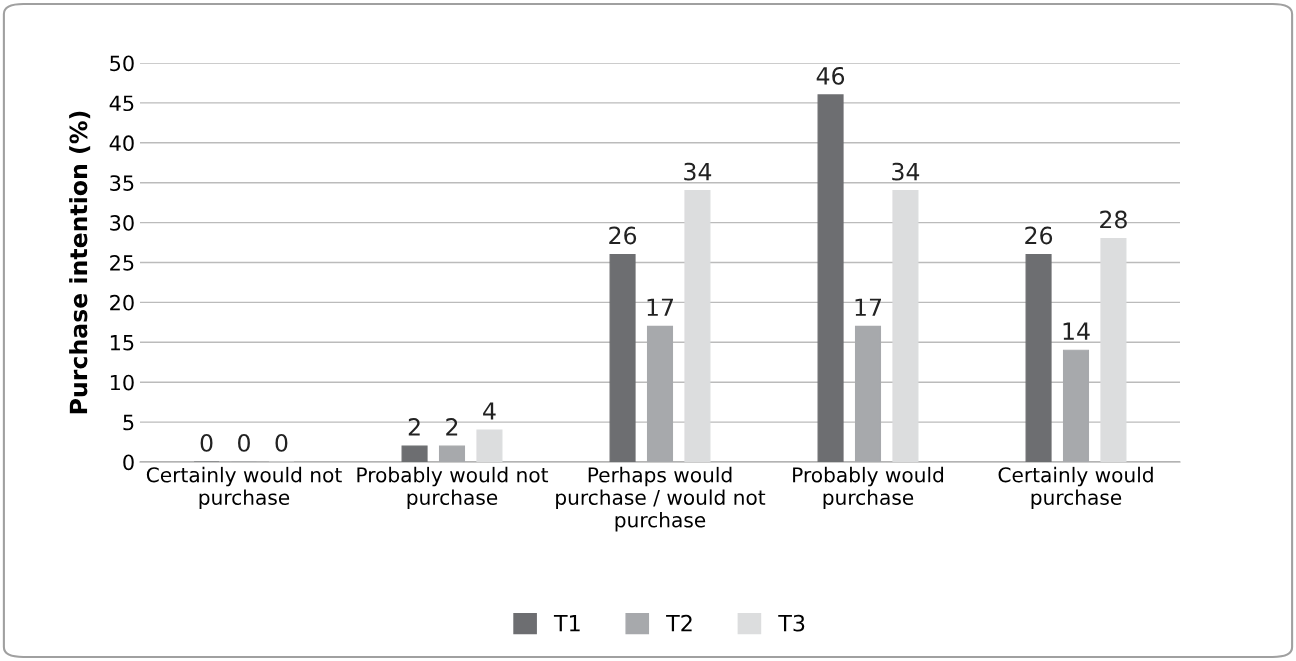  Describe the element at coordinates (791, 623) in the screenshot. I see `legend-label: T3` at that location.